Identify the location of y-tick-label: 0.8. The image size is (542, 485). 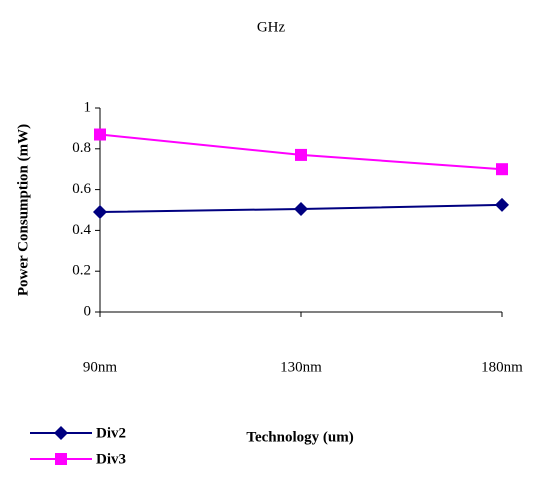
(81, 148).